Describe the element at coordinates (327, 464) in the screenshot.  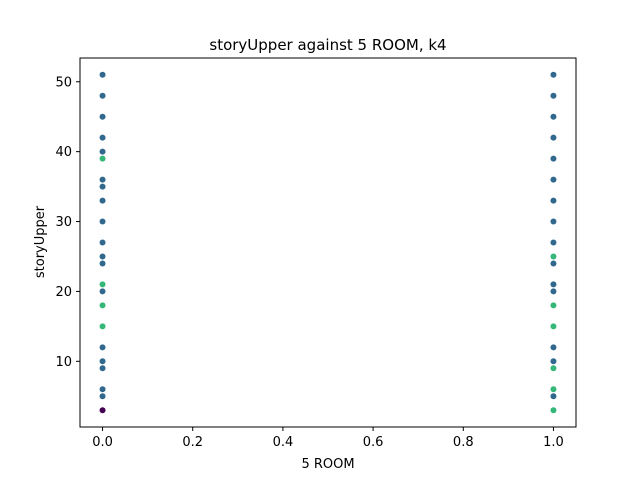
I see `x-axis-label: 5 ROOM` at that location.